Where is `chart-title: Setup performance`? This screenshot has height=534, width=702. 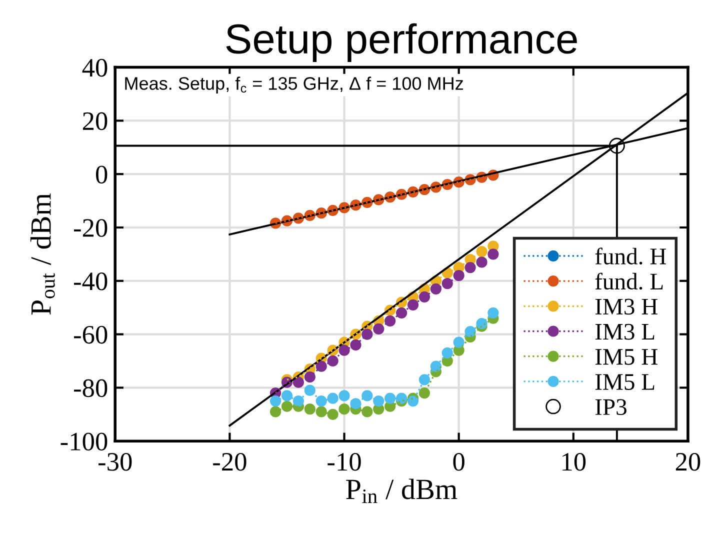
chart-title: Setup performance is located at coordinates (401, 42).